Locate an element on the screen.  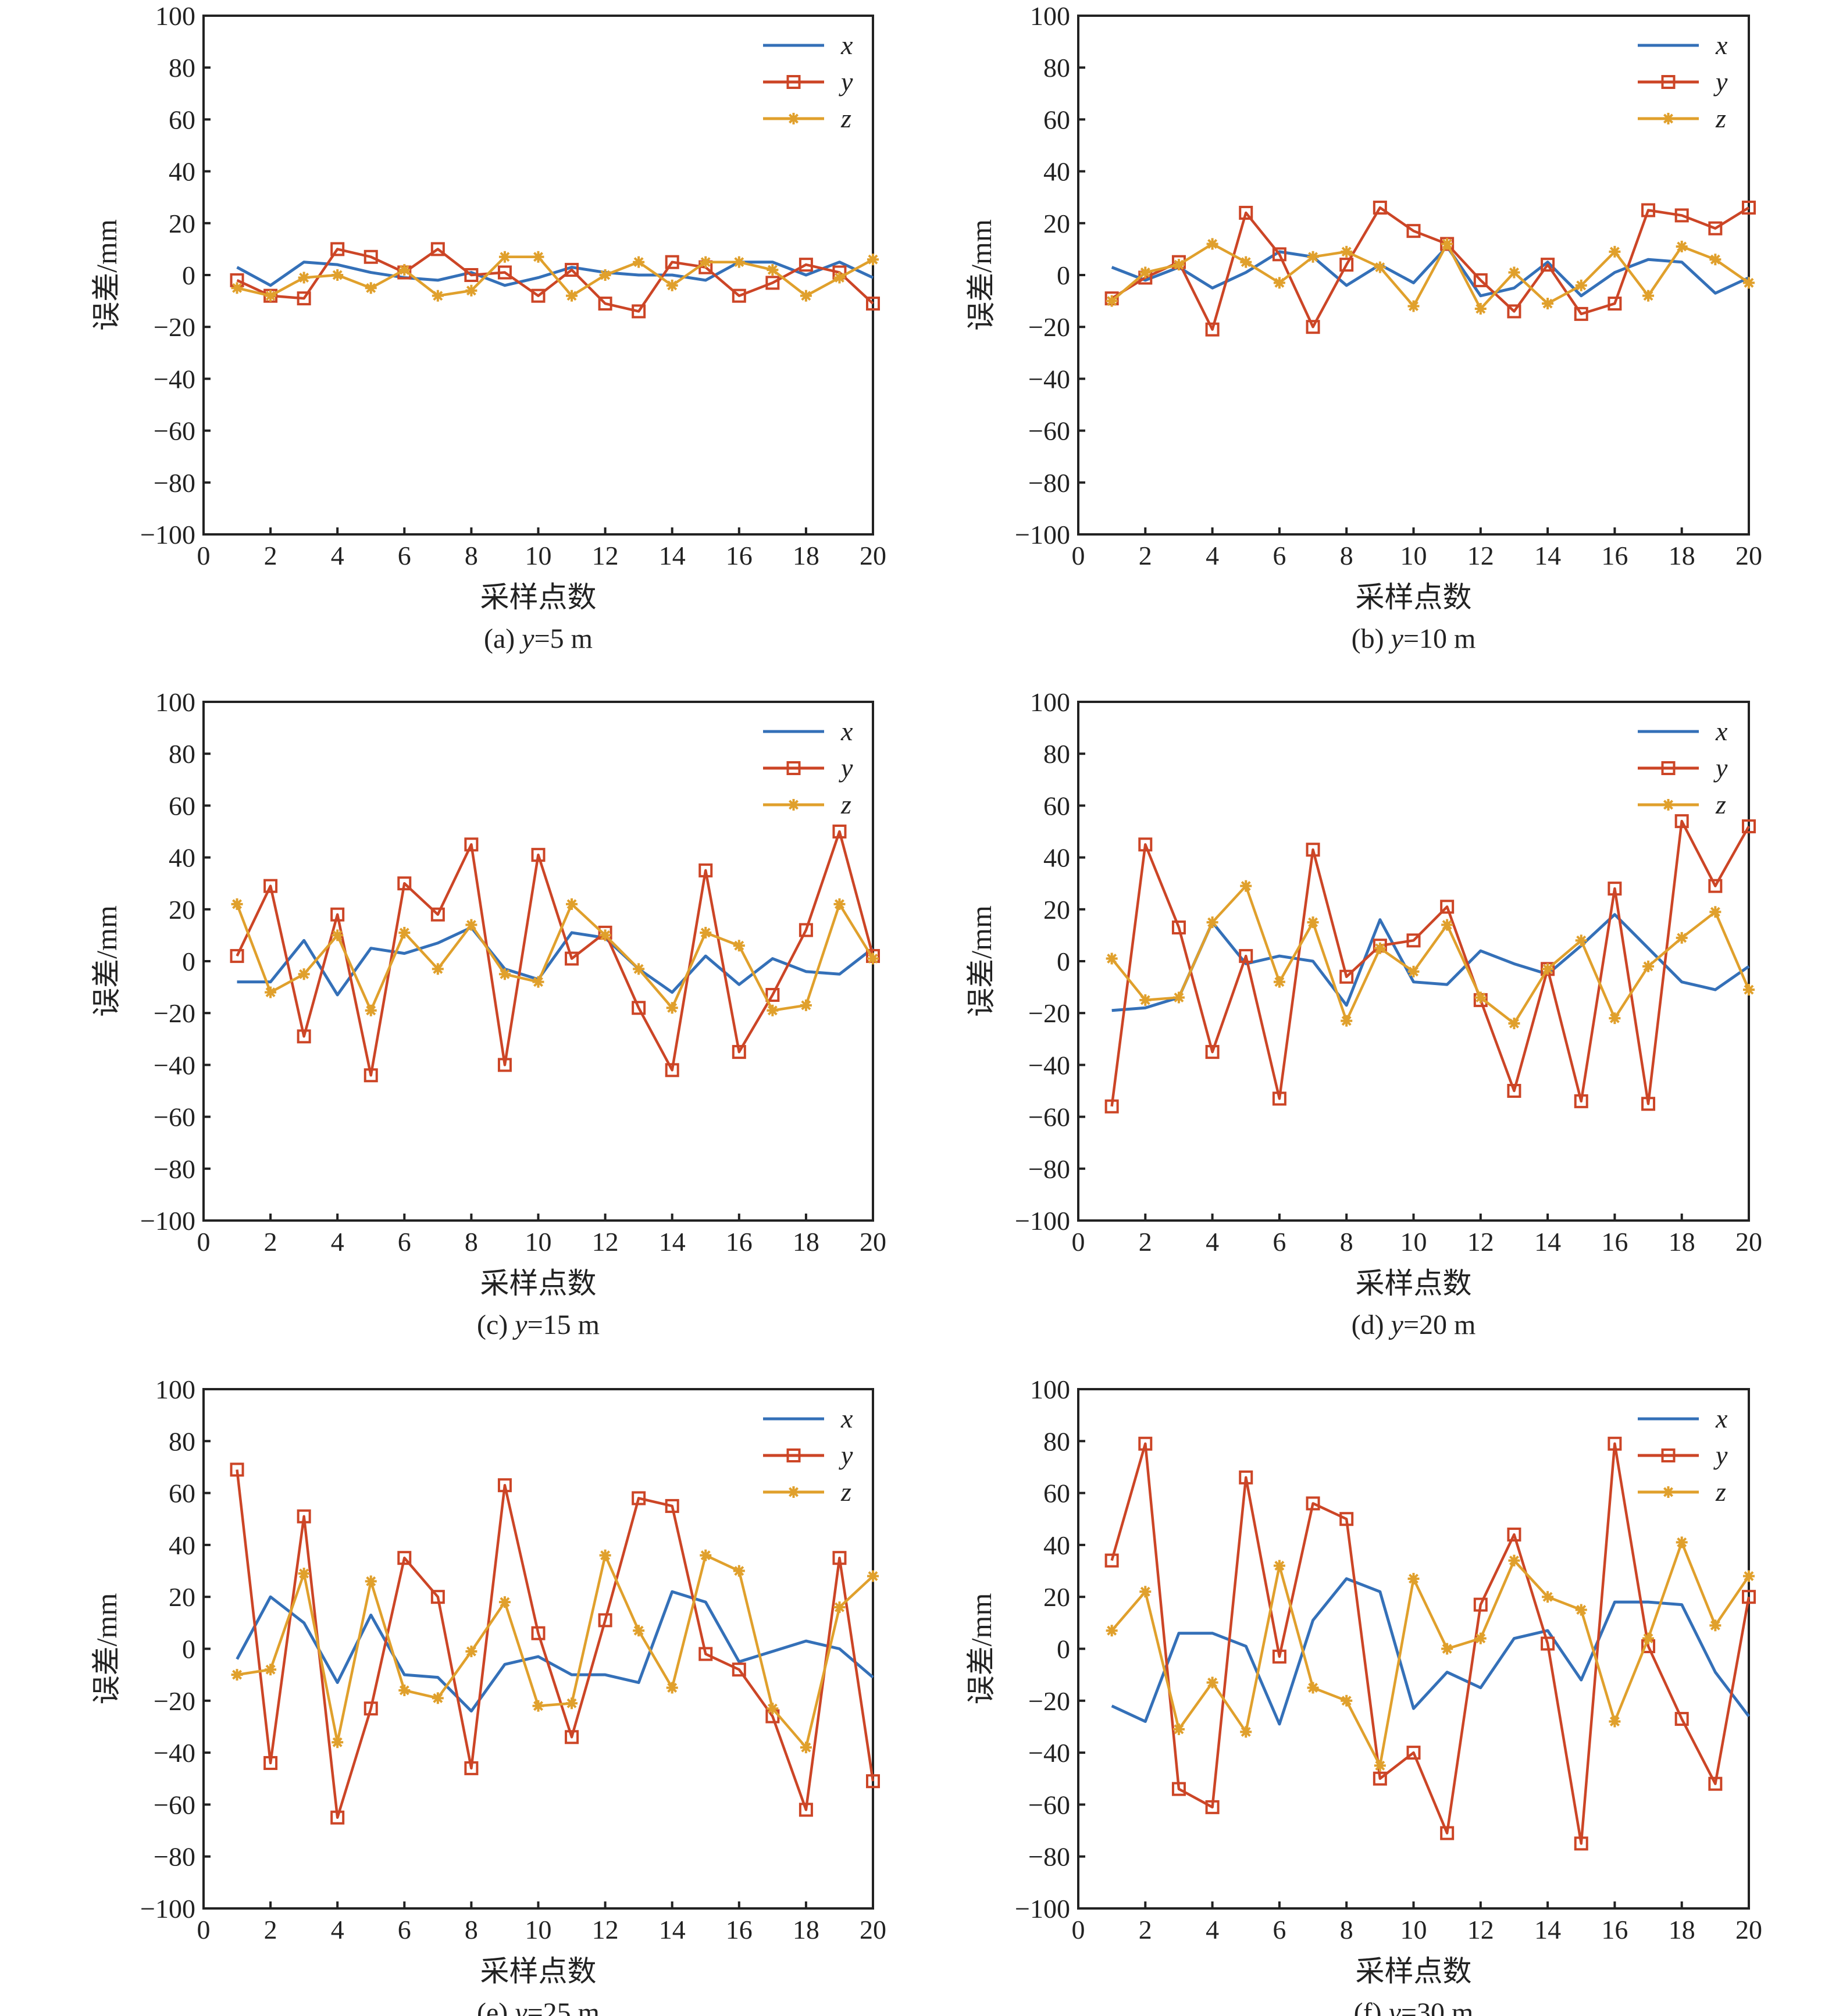
panel-caption: (c) y=15 m is located at coordinates (538, 1324).